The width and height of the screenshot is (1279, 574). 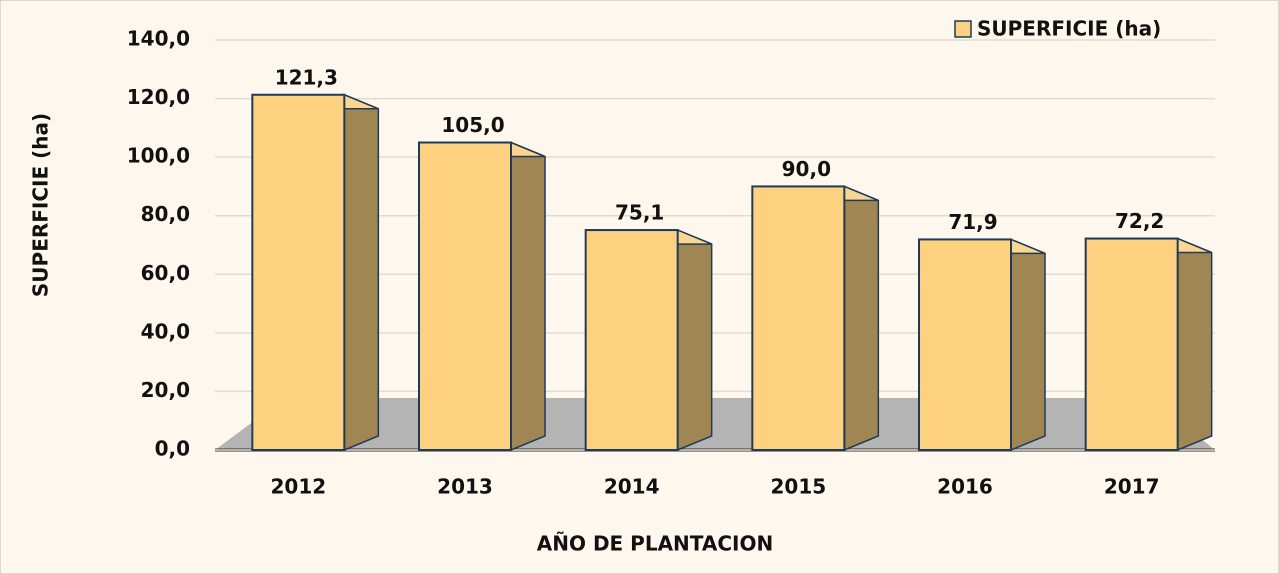 I want to click on x-tick-label: 2012, so click(x=298, y=487).